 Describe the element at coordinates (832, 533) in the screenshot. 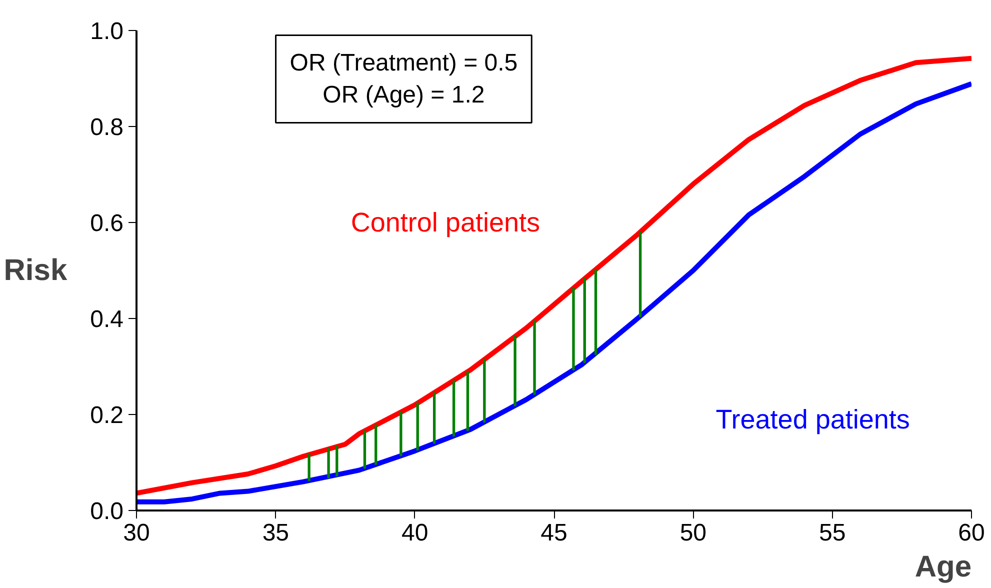

I see `x-tick-label: 55` at that location.